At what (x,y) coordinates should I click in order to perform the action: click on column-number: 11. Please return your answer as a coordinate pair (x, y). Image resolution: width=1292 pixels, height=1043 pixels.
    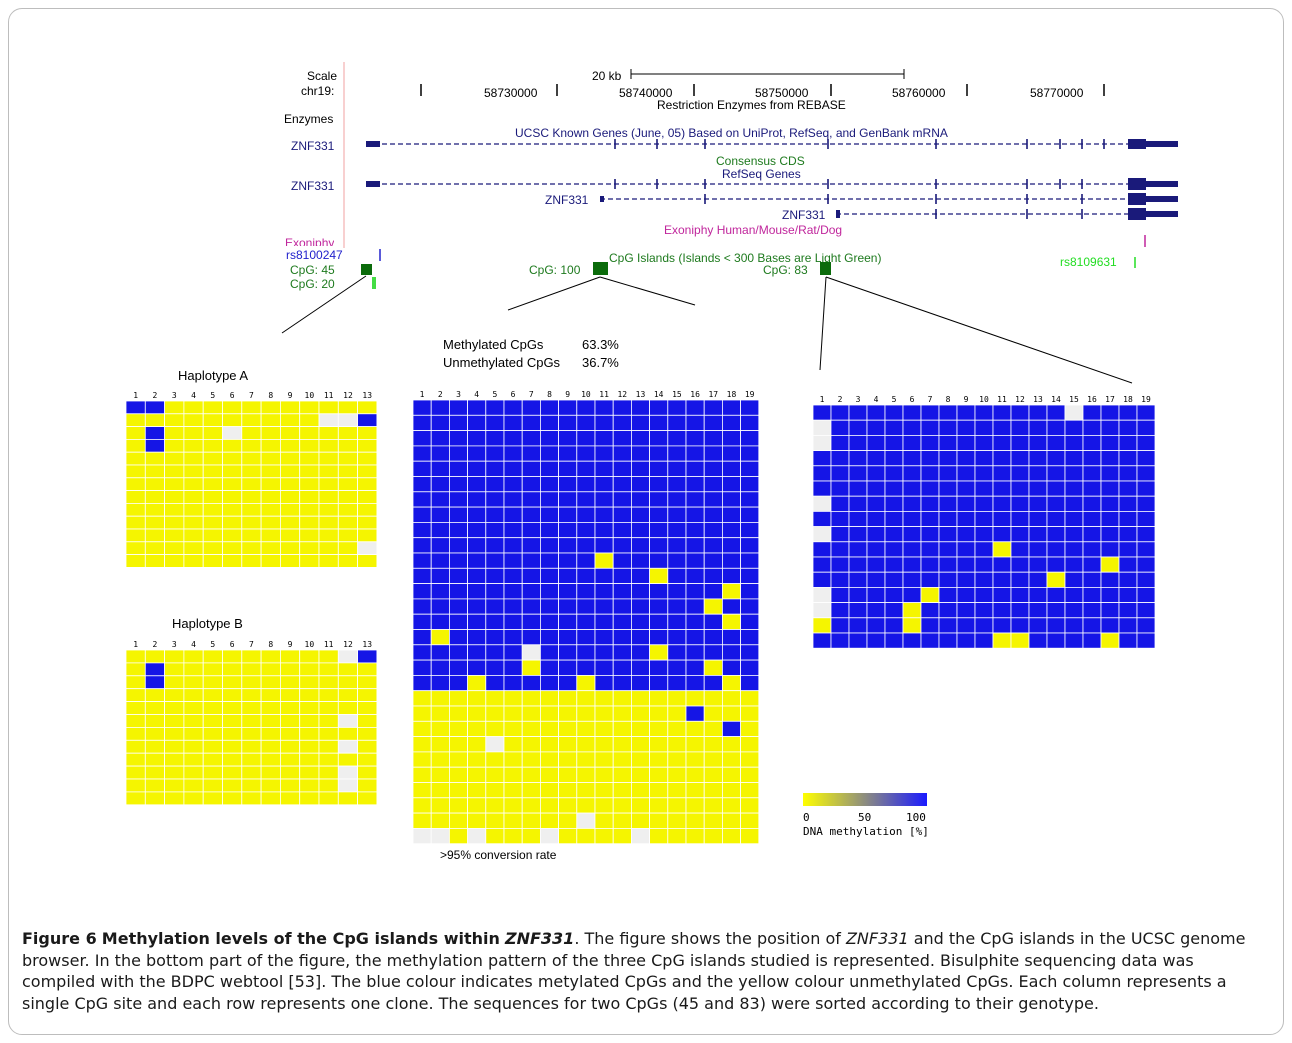
    Looking at the image, I should click on (328, 395).